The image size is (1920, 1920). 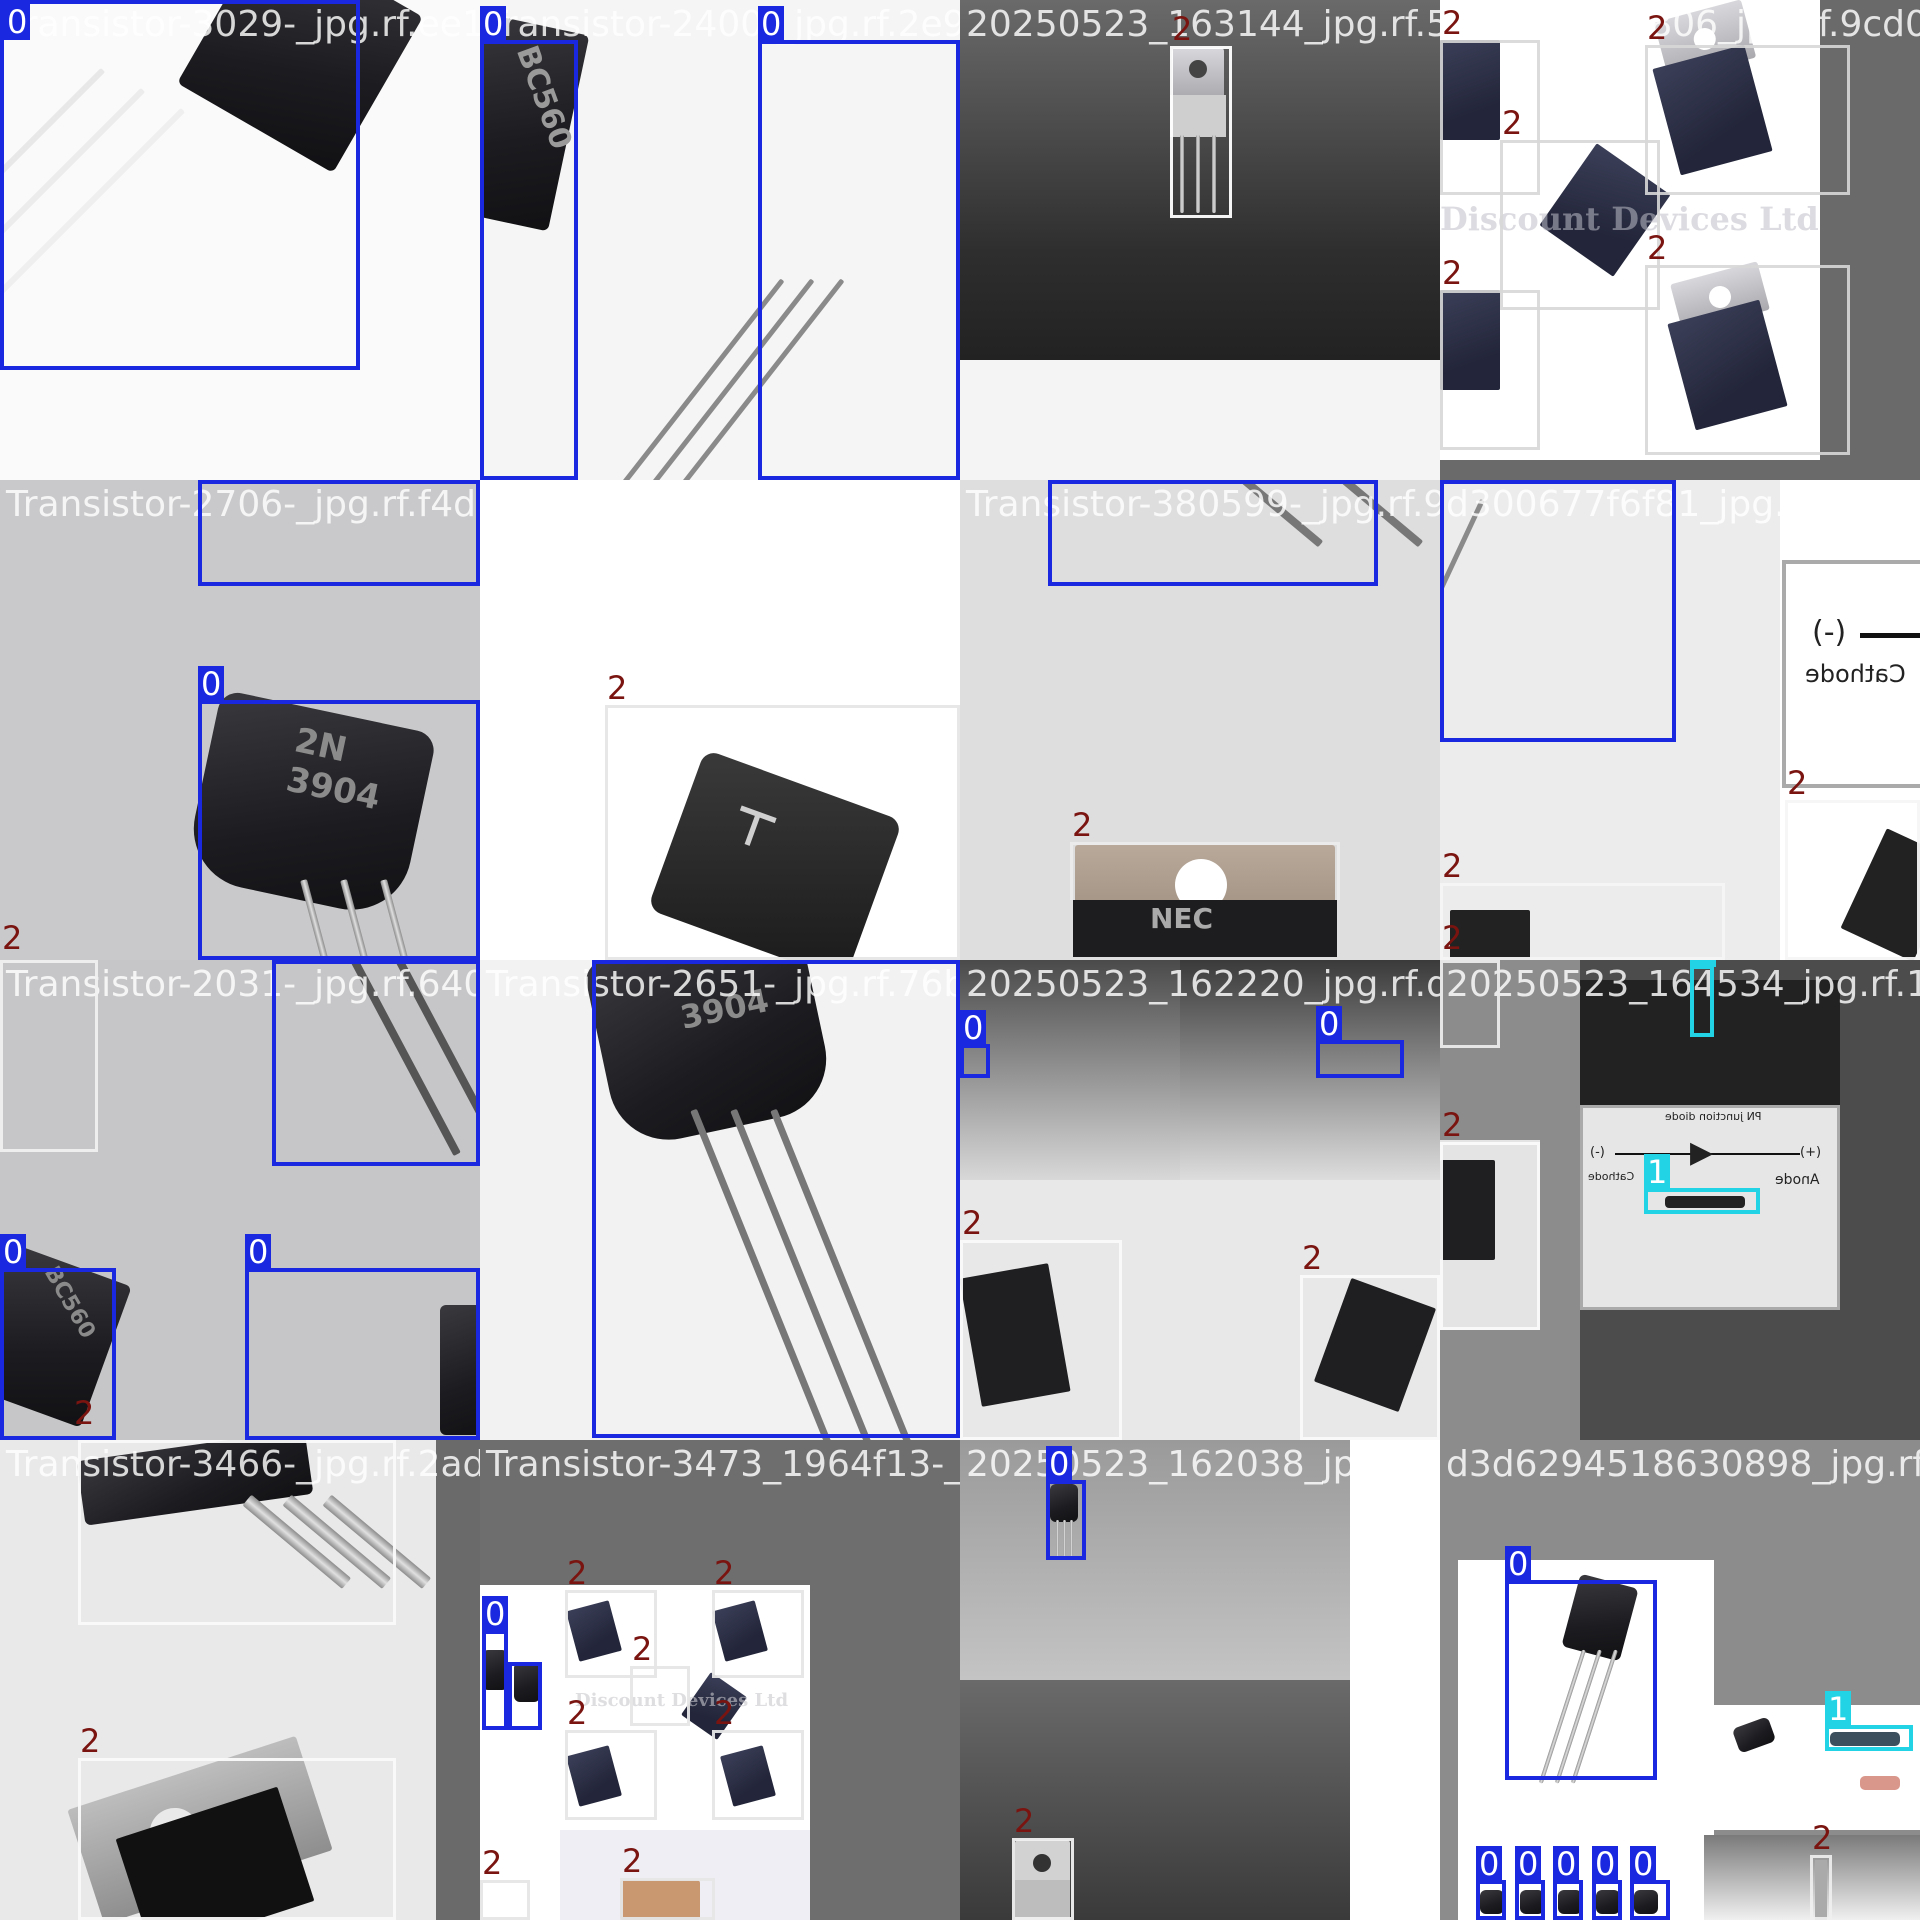 What do you see at coordinates (243, 984) in the screenshot?
I see `tile-caption: Transistor-2031-_jpg.rf.6404` at bounding box center [243, 984].